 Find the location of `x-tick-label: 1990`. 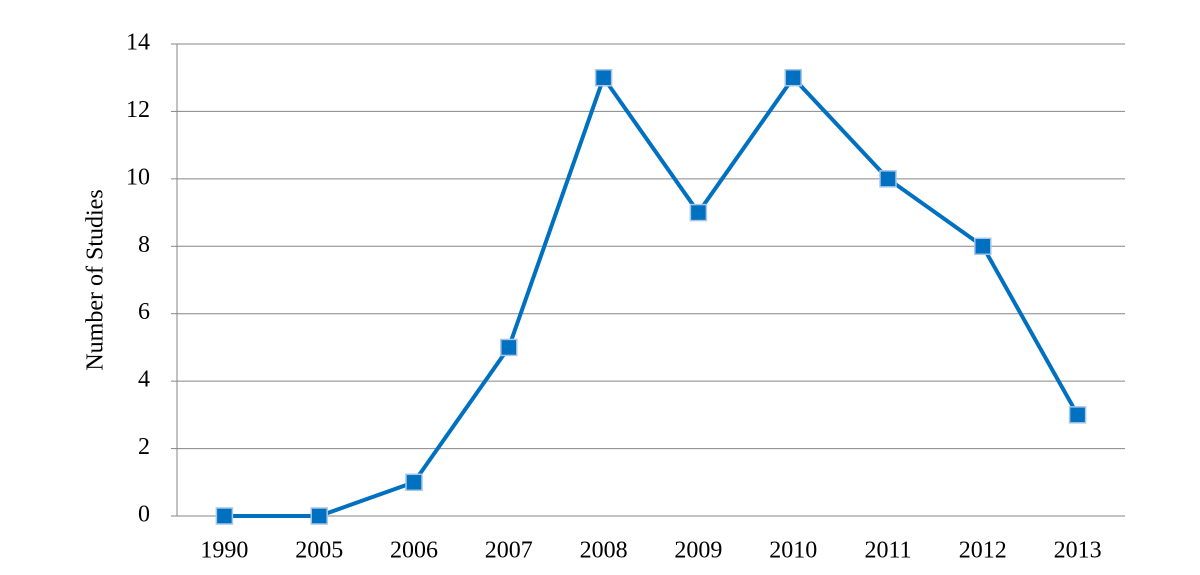

x-tick-label: 1990 is located at coordinates (224, 551).